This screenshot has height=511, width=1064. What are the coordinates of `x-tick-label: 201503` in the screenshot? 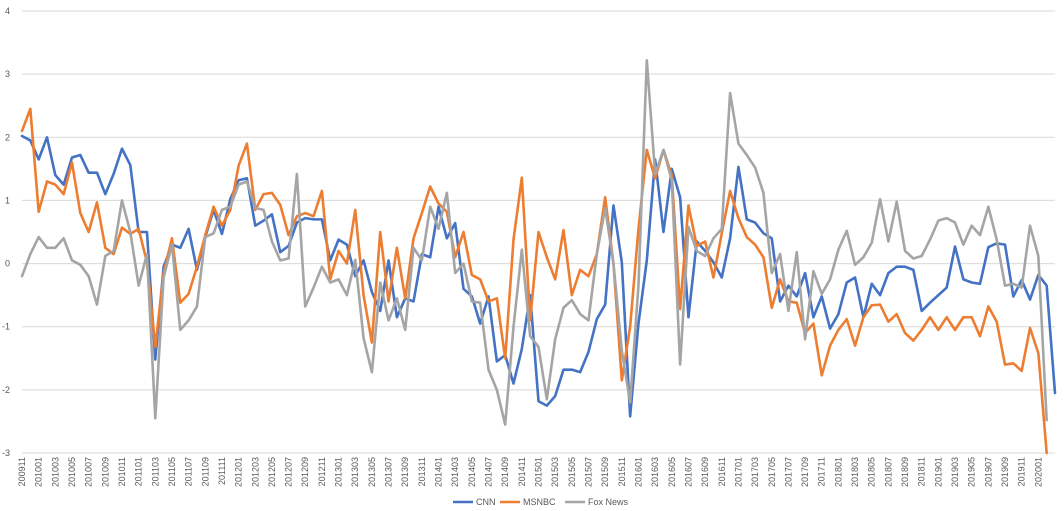 It's located at (555, 472).